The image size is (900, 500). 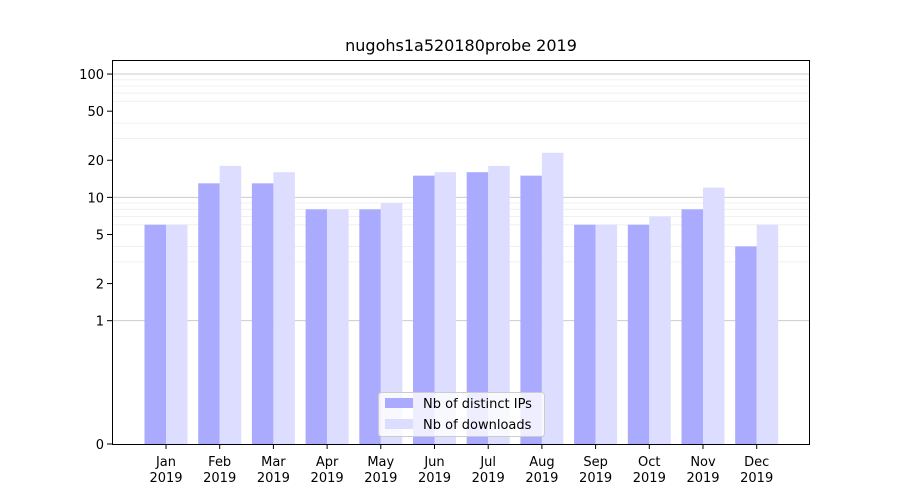 What do you see at coordinates (541, 462) in the screenshot?
I see `x-tick-label-month: Aug` at bounding box center [541, 462].